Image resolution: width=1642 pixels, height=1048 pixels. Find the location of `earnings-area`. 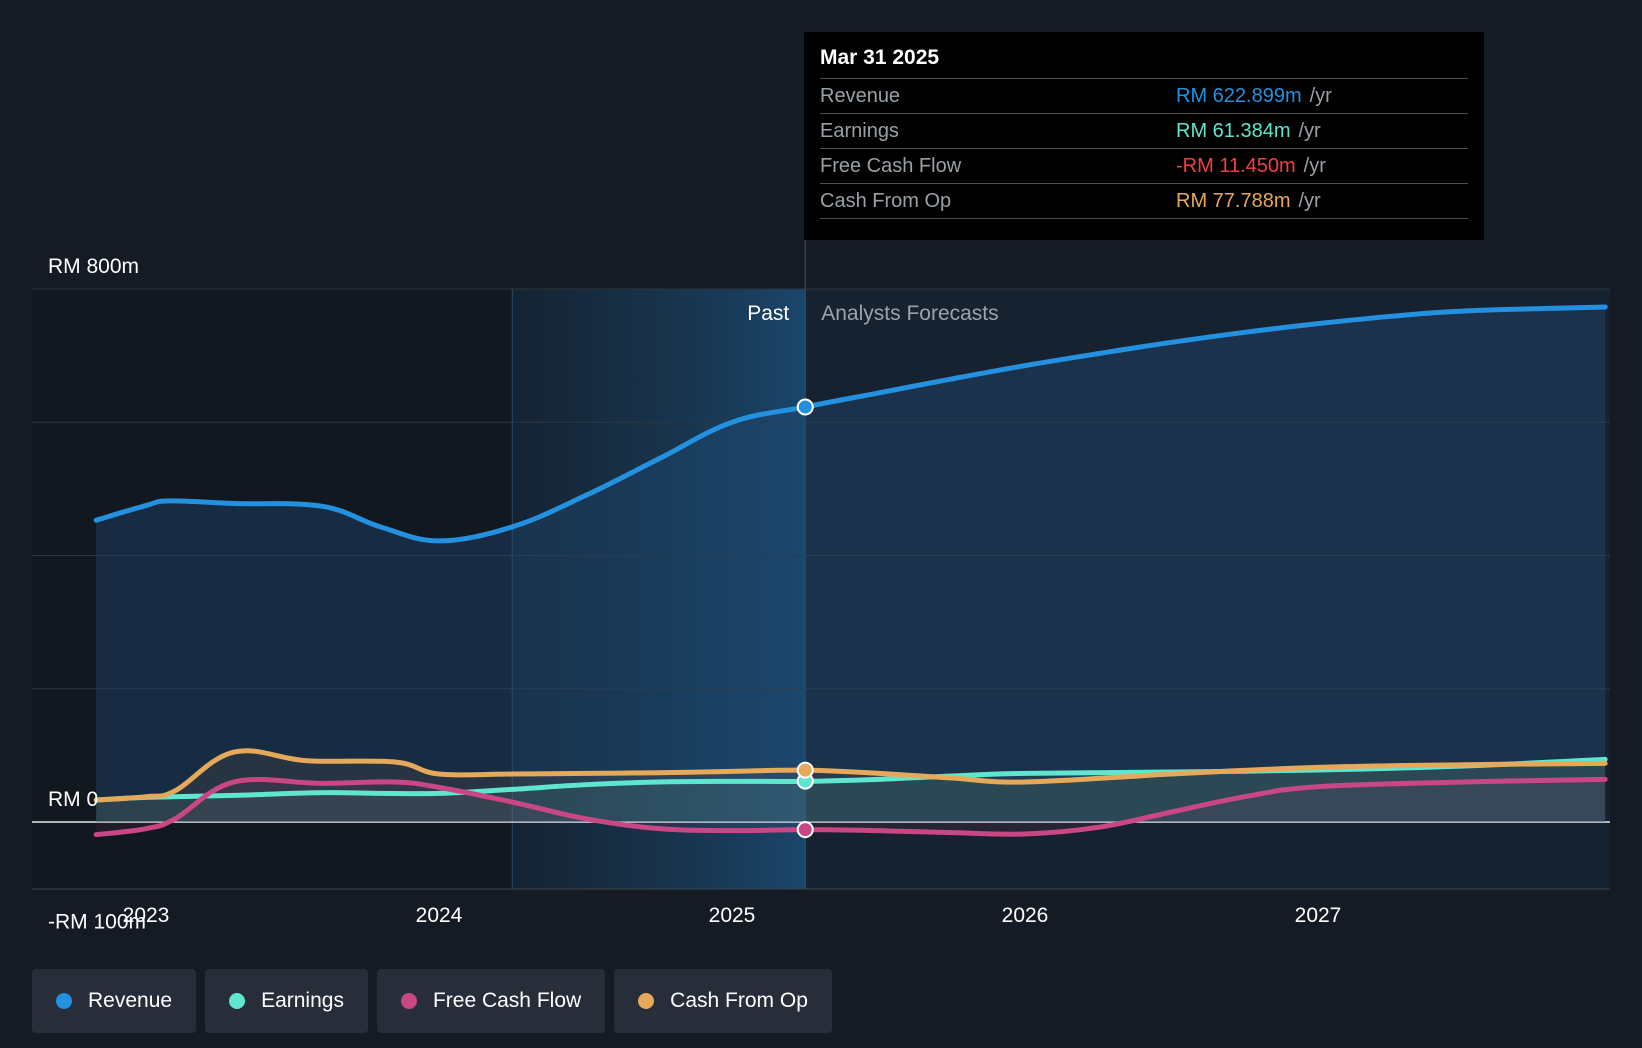

earnings-area is located at coordinates (851, 790).